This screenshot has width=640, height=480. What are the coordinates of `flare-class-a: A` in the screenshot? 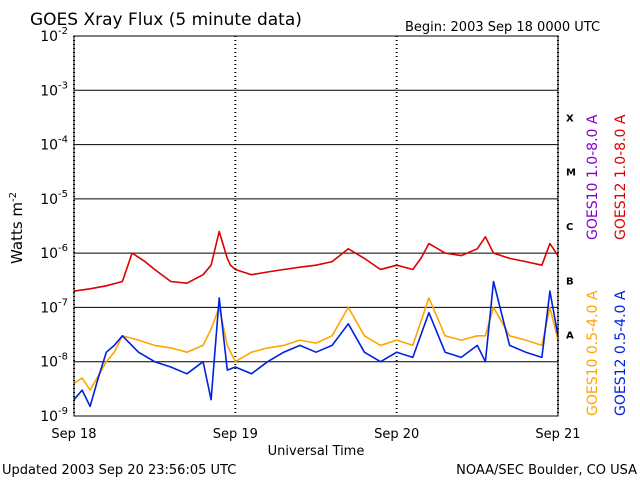 It's located at (570, 336).